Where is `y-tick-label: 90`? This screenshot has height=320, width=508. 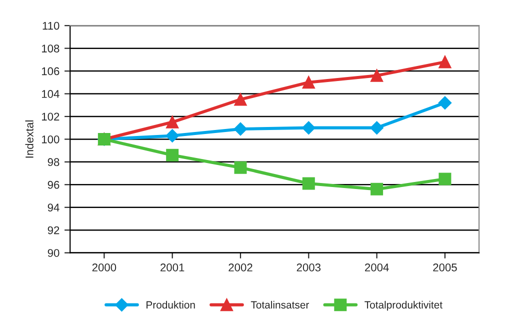
y-tick-label: 90 is located at coordinates (54, 253).